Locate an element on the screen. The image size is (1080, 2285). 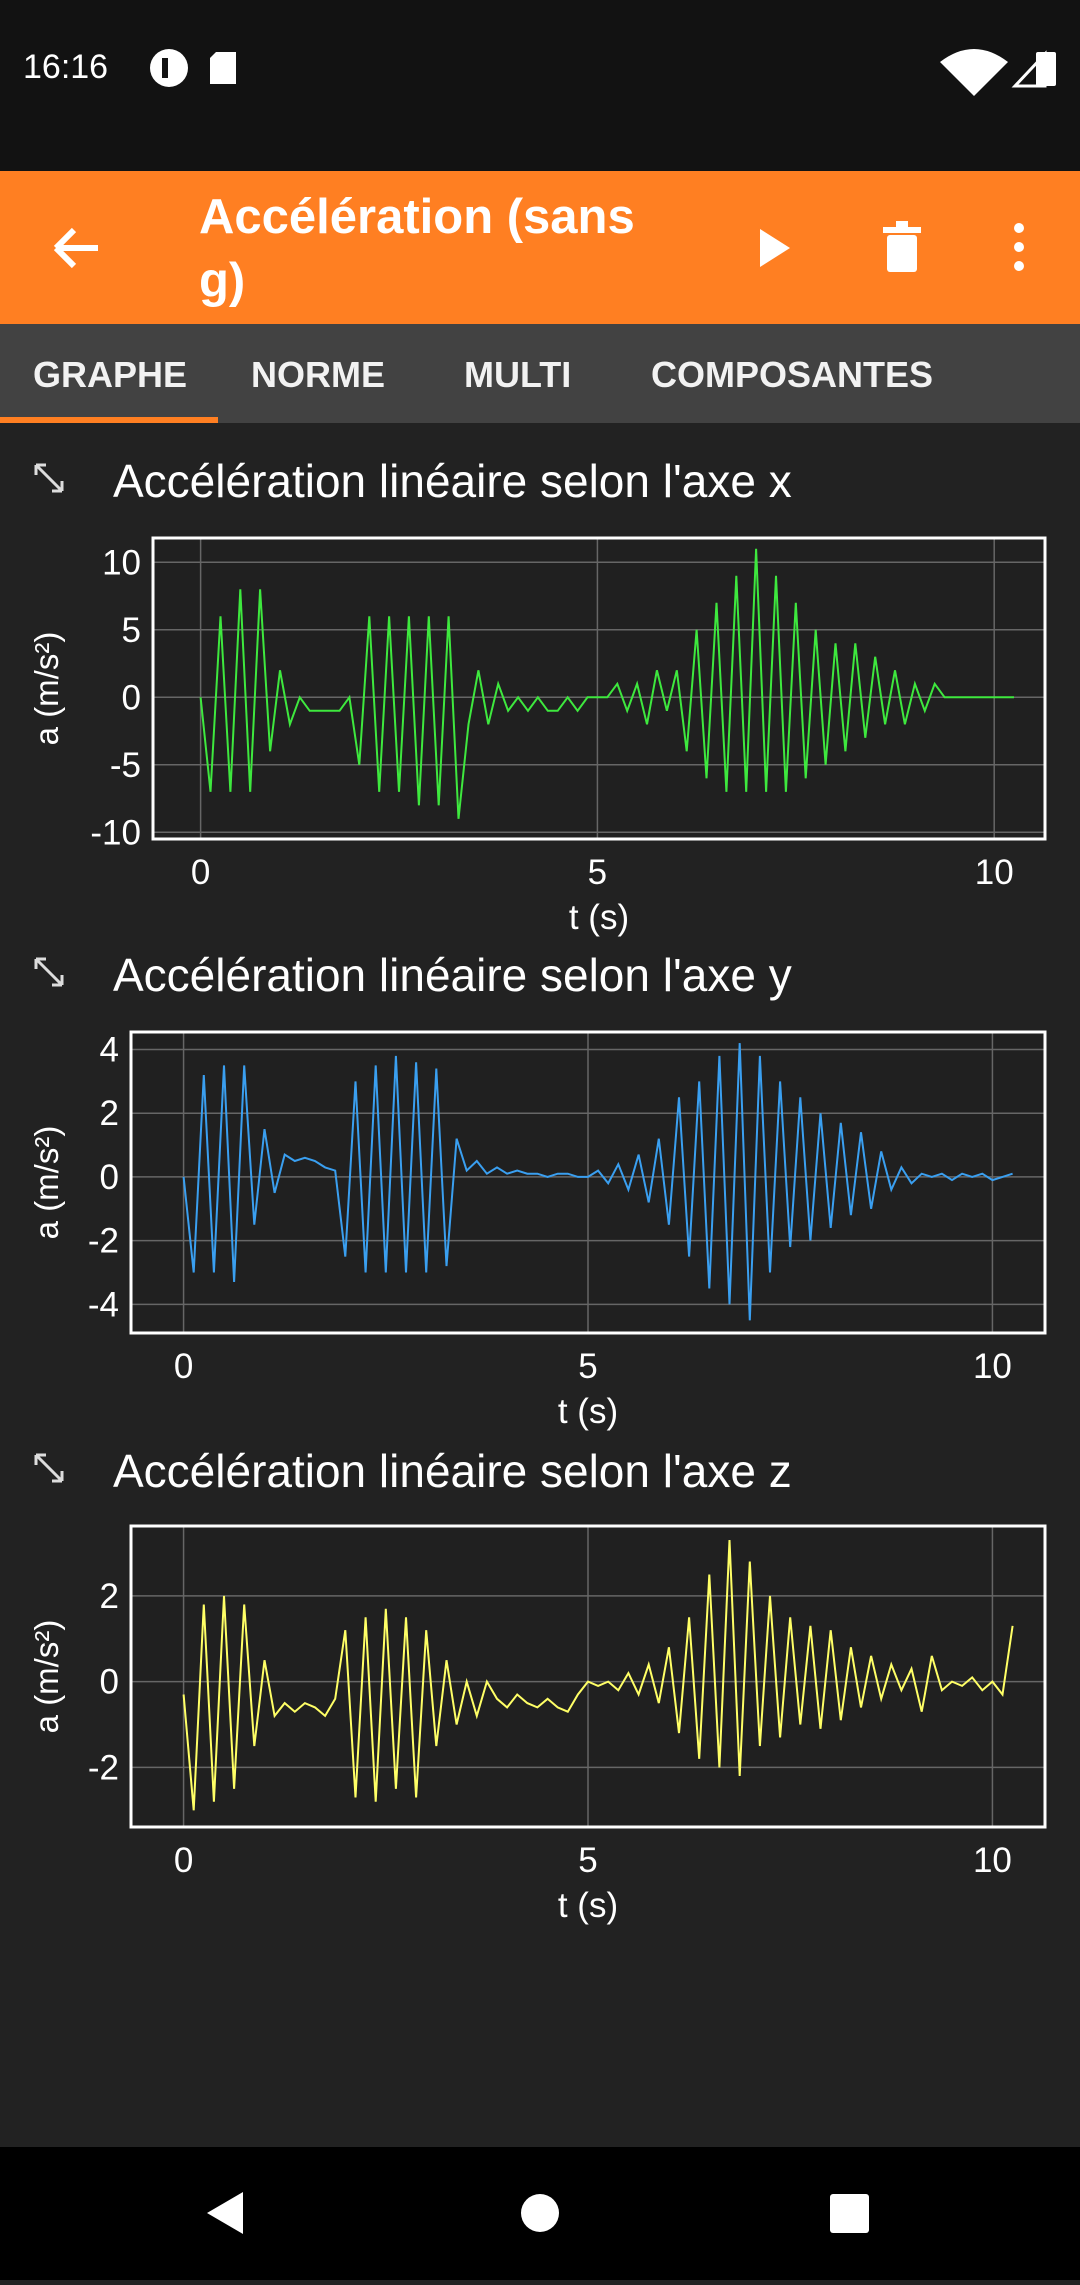
tab-bar: GRAPHE NORME MULTI COMPOSANTES is located at coordinates (540, 373).